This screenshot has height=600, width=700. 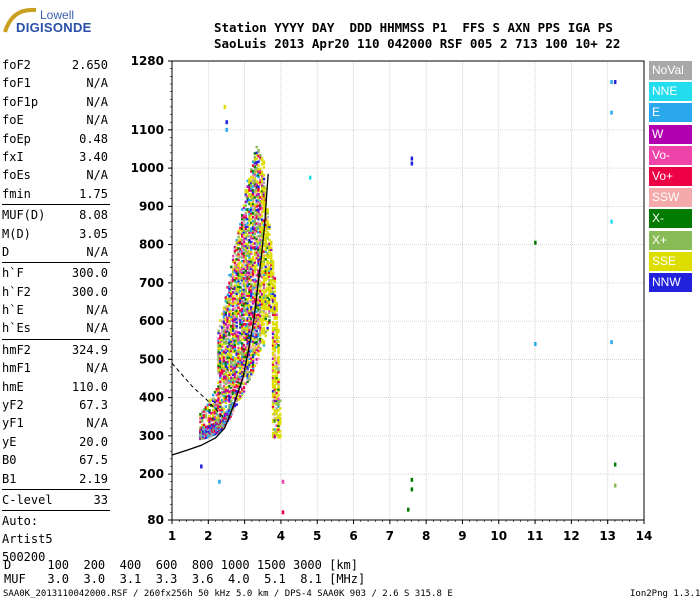 I want to click on params-group-virtual-heights: h`F 300.0 h`F2 300.0 h`E N/A h`Es N/A, so click(x=84, y=301).